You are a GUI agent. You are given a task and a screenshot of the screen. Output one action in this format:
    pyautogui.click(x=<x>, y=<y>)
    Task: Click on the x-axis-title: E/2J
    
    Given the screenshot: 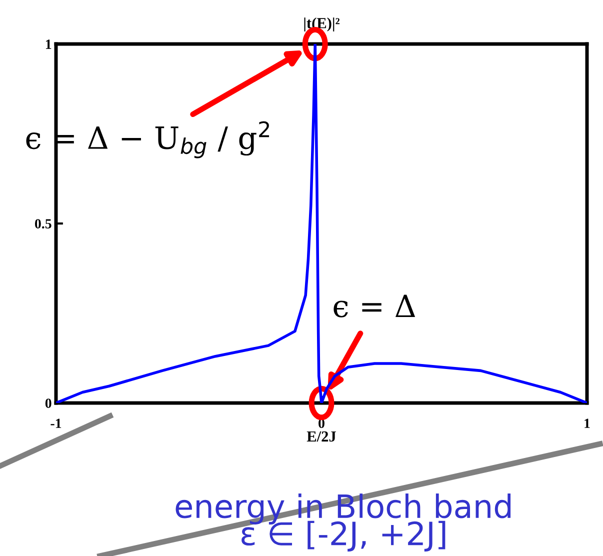 What is the action you would take?
    pyautogui.click(x=321, y=436)
    